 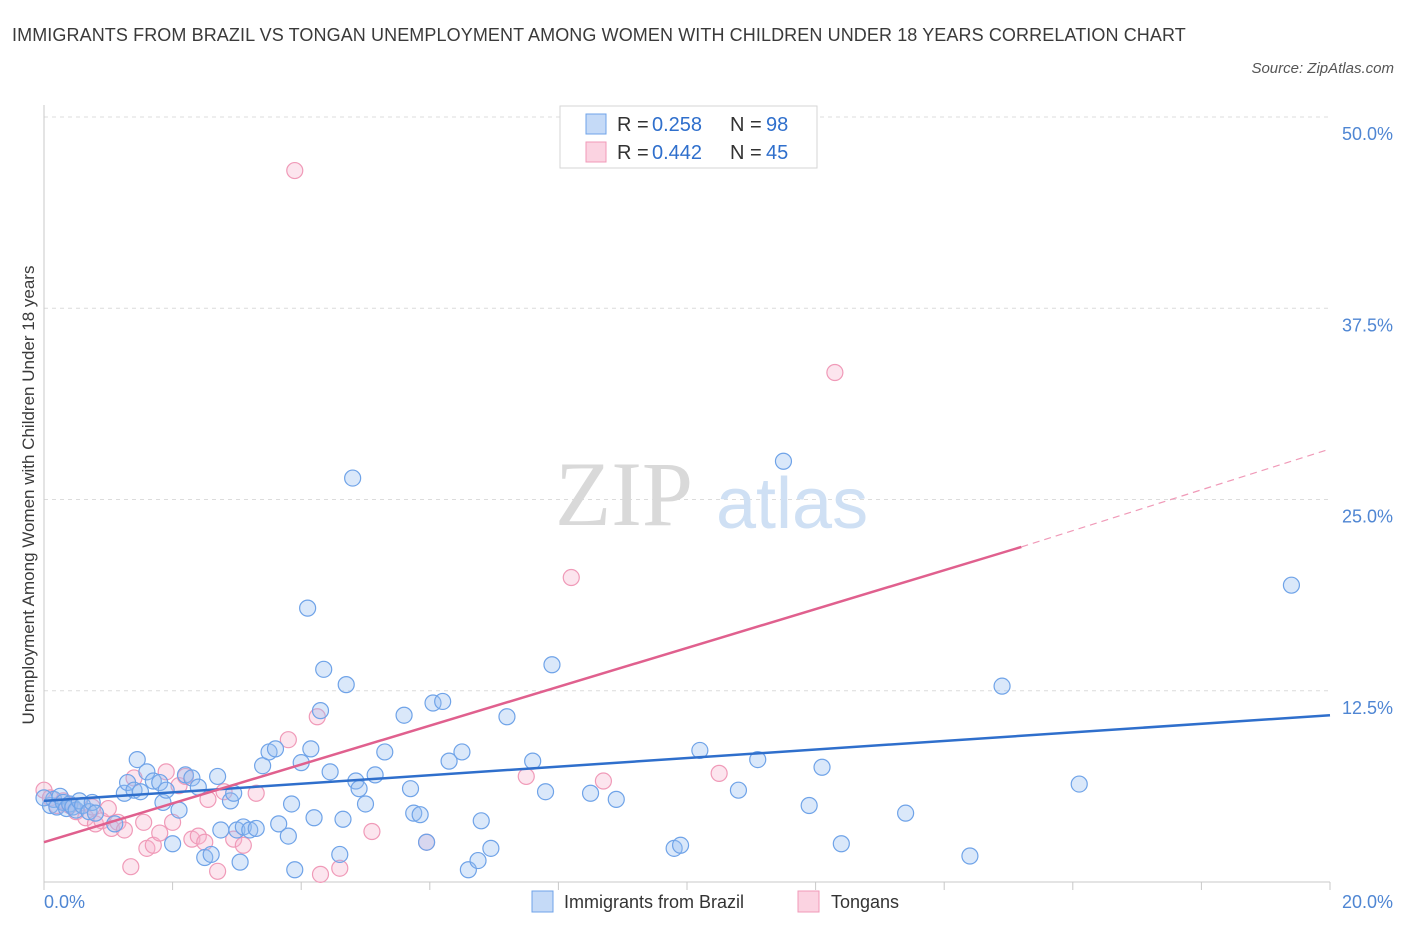 I want to click on watermark-zip: ZIP, so click(x=624, y=494).